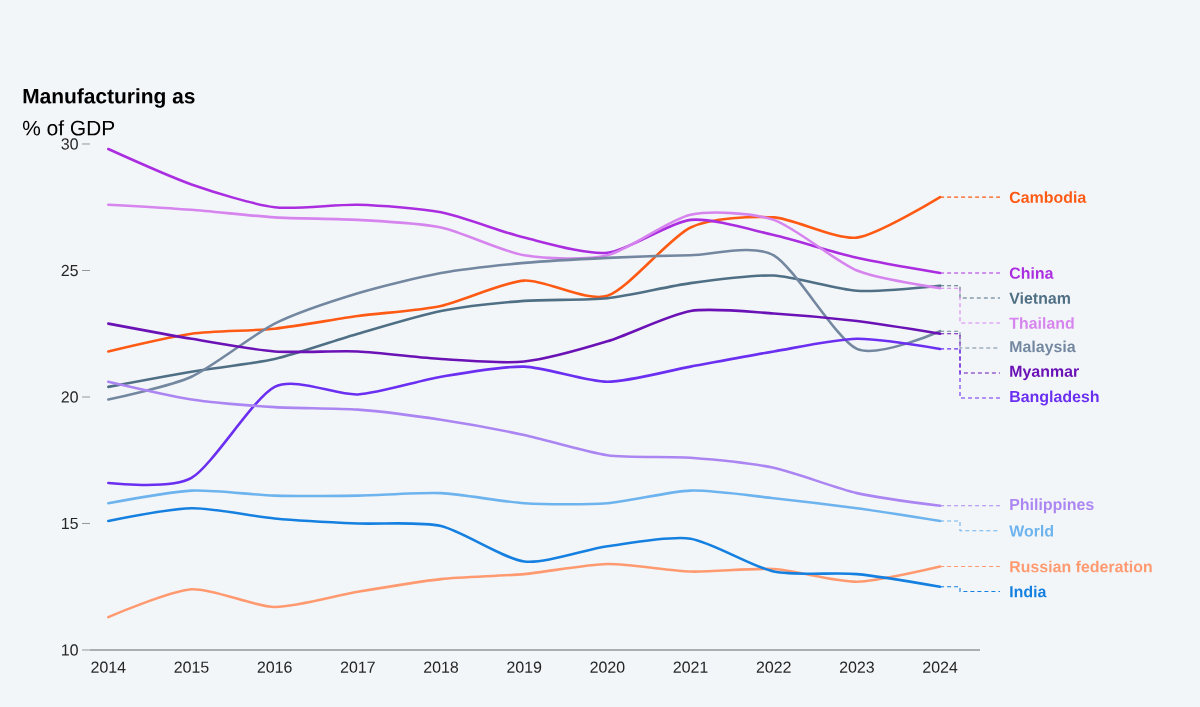  Describe the element at coordinates (1054, 398) in the screenshot. I see `text: Bangladesh` at that location.